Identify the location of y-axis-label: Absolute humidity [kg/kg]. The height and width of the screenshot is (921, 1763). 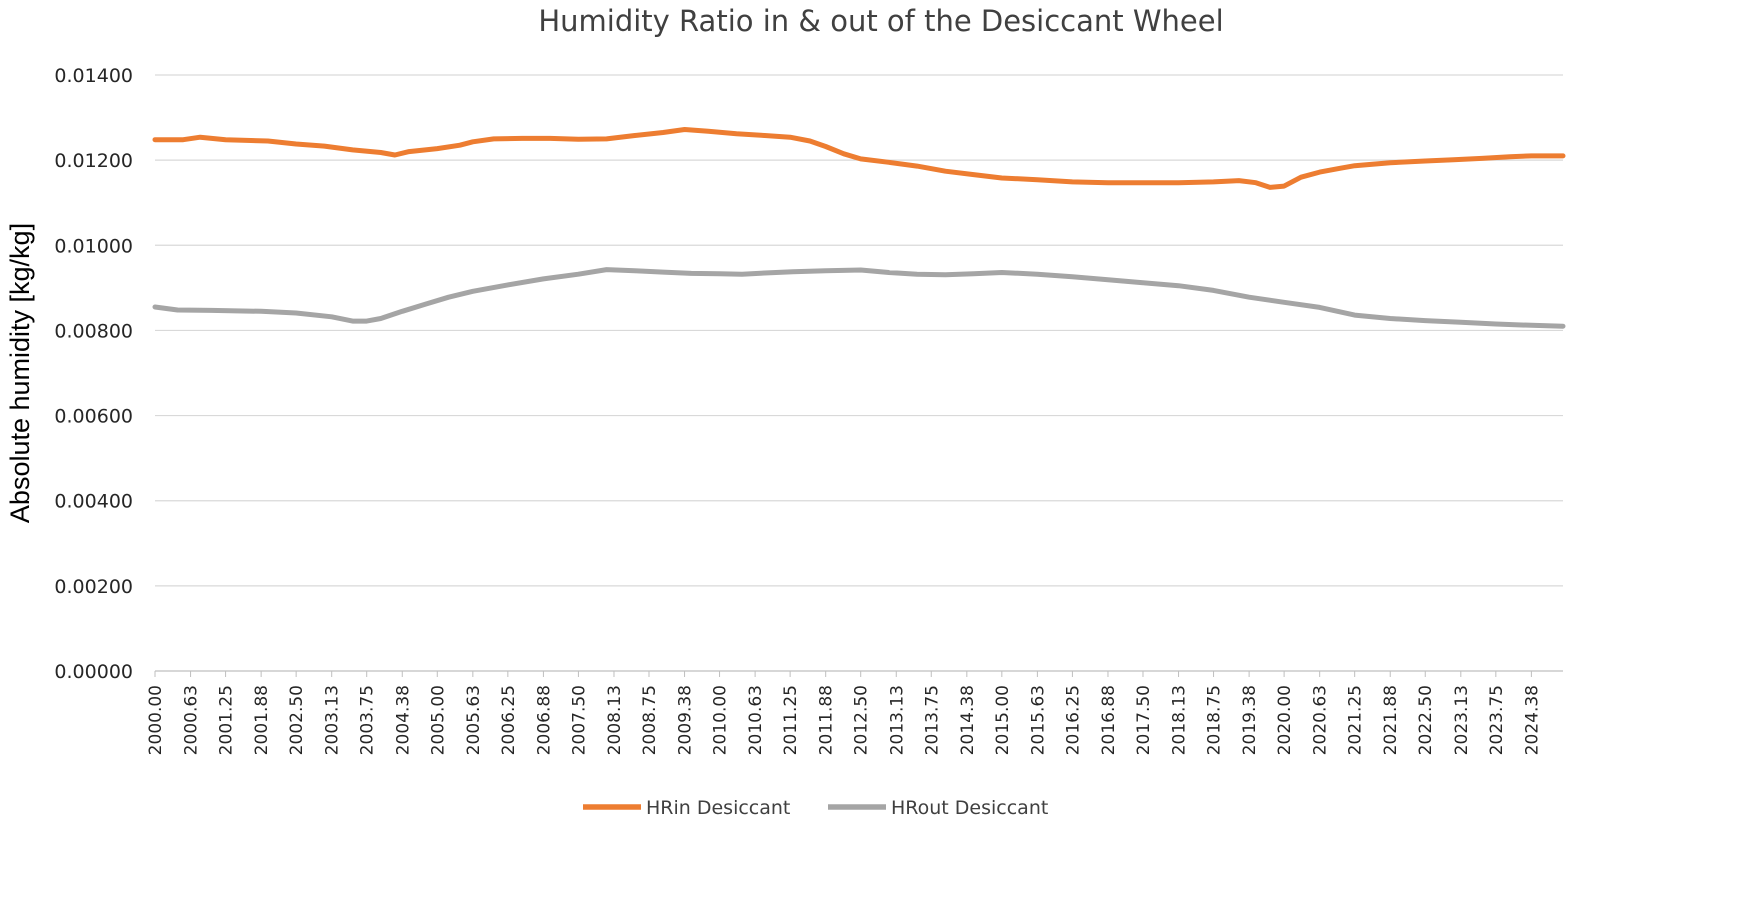
(20, 373).